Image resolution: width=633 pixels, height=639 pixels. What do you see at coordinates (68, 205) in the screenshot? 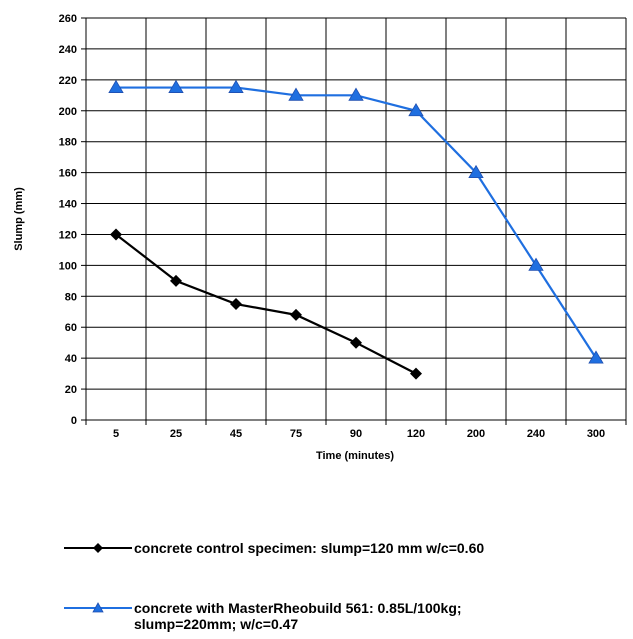
I see `y-tick-label: 140` at bounding box center [68, 205].